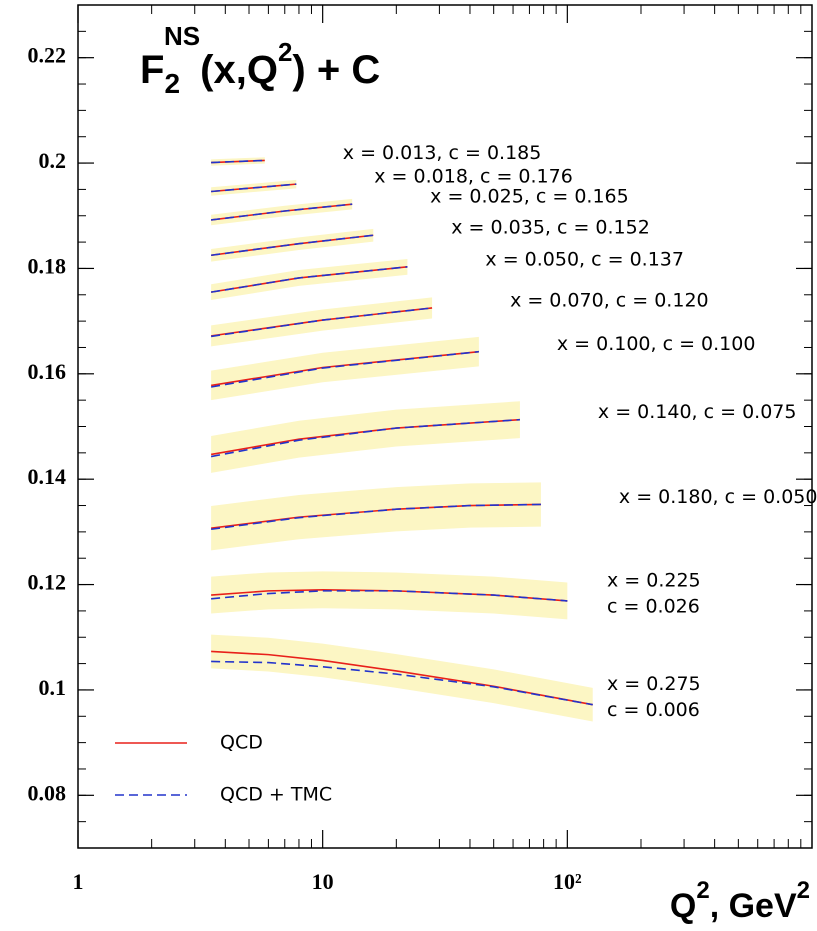  I want to click on y-tick-label: 0.2, so click(53, 160).